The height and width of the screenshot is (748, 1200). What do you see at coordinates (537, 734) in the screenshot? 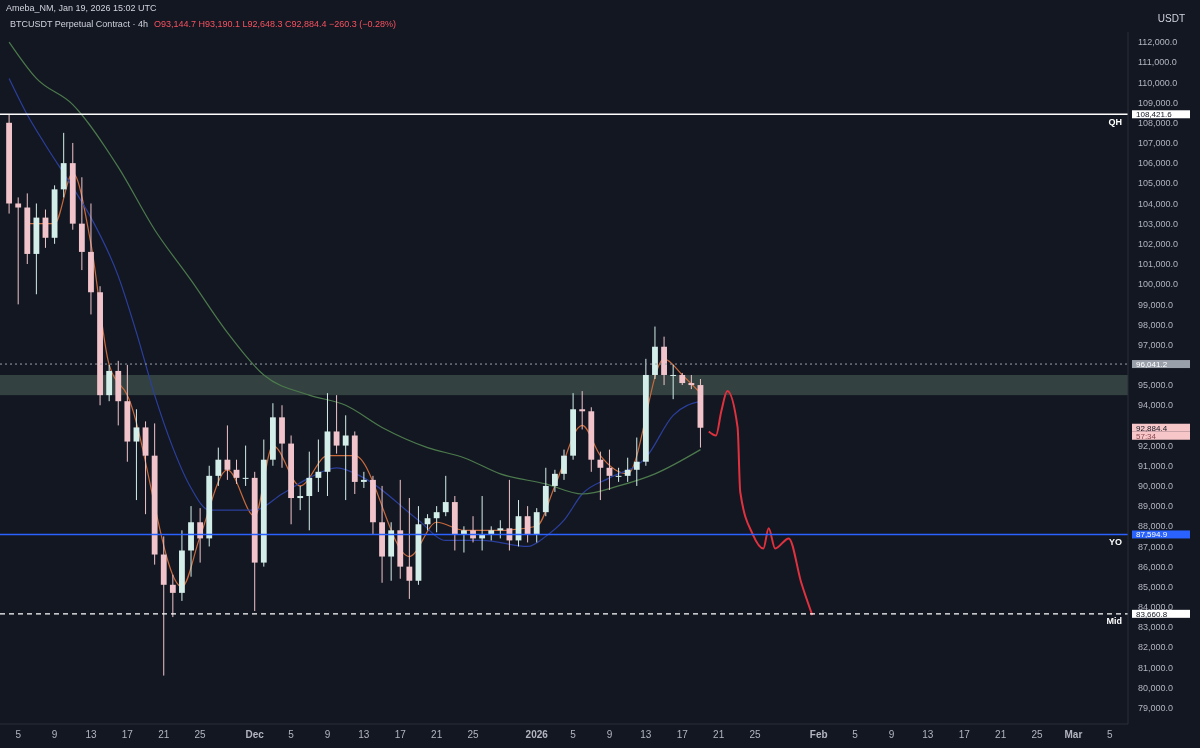
I see `x-tick-label: 2026` at bounding box center [537, 734].